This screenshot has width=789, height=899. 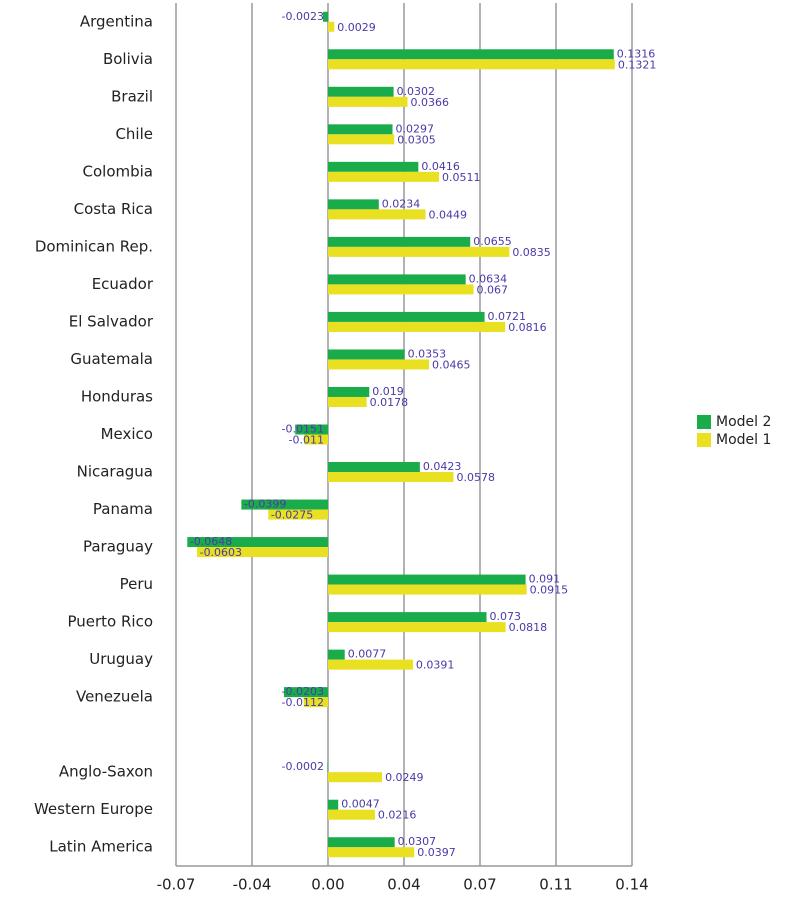 I want to click on legend-label: Model 1, so click(x=743, y=440).